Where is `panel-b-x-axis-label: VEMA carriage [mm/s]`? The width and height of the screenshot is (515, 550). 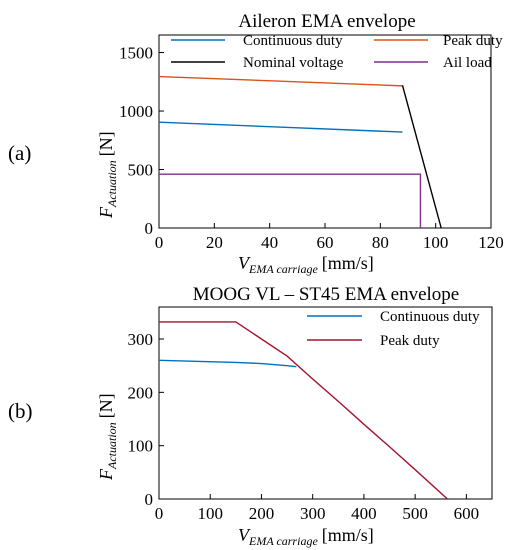
panel-b-x-axis-label: VEMA carriage [mm/s] is located at coordinates (306, 536).